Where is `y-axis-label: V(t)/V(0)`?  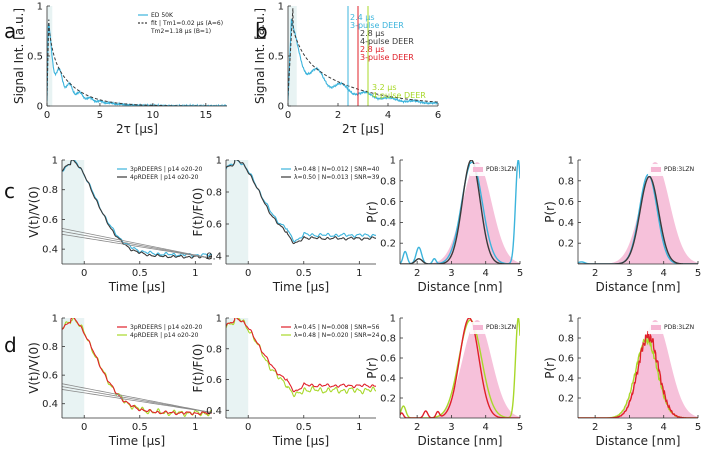
y-axis-label: V(t)/V(0) is located at coordinates (34, 368).